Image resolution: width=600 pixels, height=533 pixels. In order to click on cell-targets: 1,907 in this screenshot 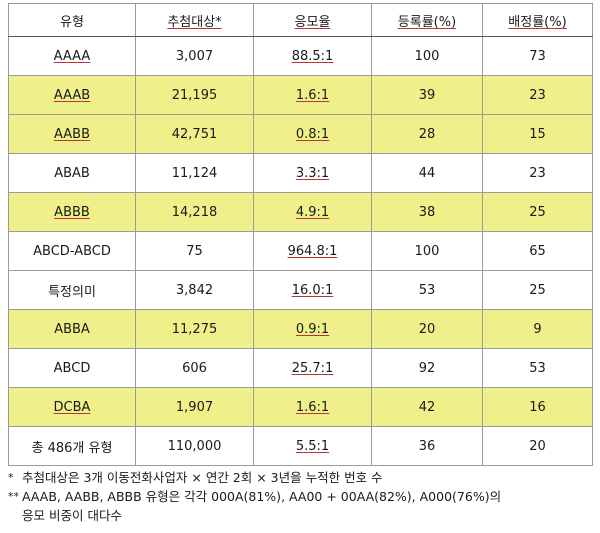, I will do `click(194, 407)`.